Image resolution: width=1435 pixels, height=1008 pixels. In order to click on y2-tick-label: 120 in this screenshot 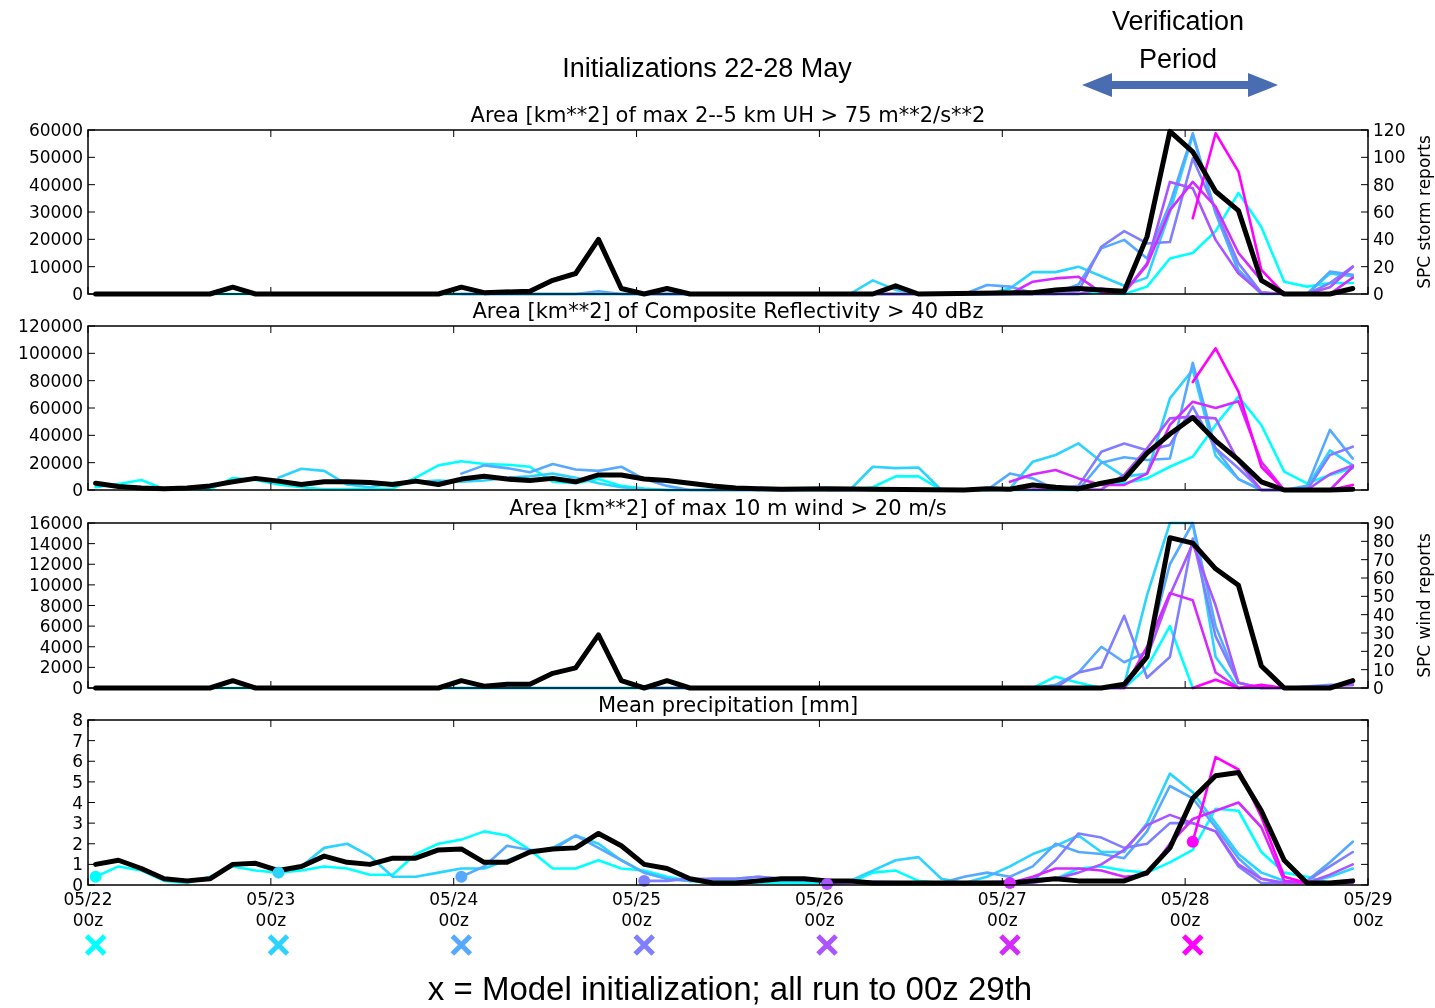, I will do `click(1389, 130)`.